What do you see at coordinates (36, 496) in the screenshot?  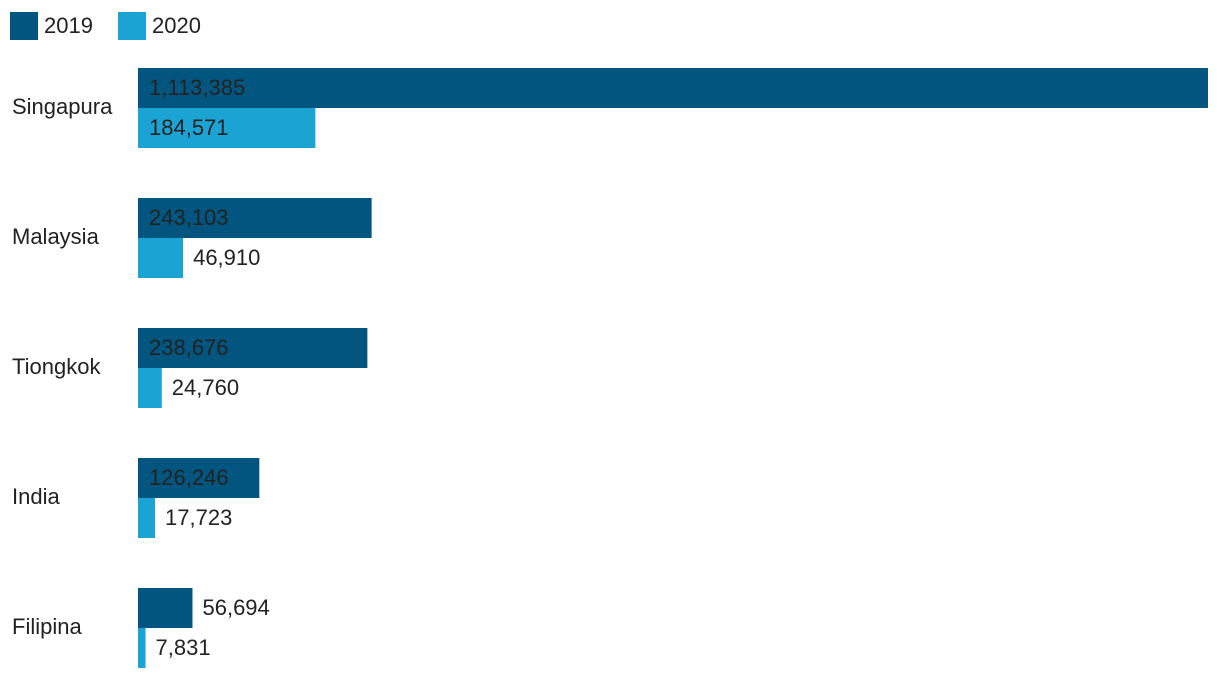 I see `category-label: India` at bounding box center [36, 496].